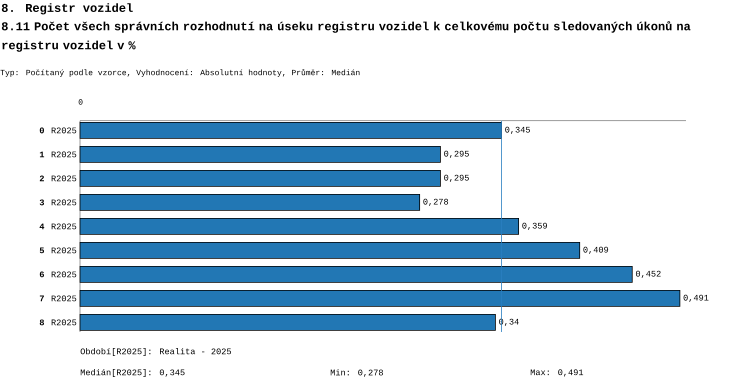 This screenshot has width=750, height=390. I want to click on y-tick-label: 3, so click(42, 202).